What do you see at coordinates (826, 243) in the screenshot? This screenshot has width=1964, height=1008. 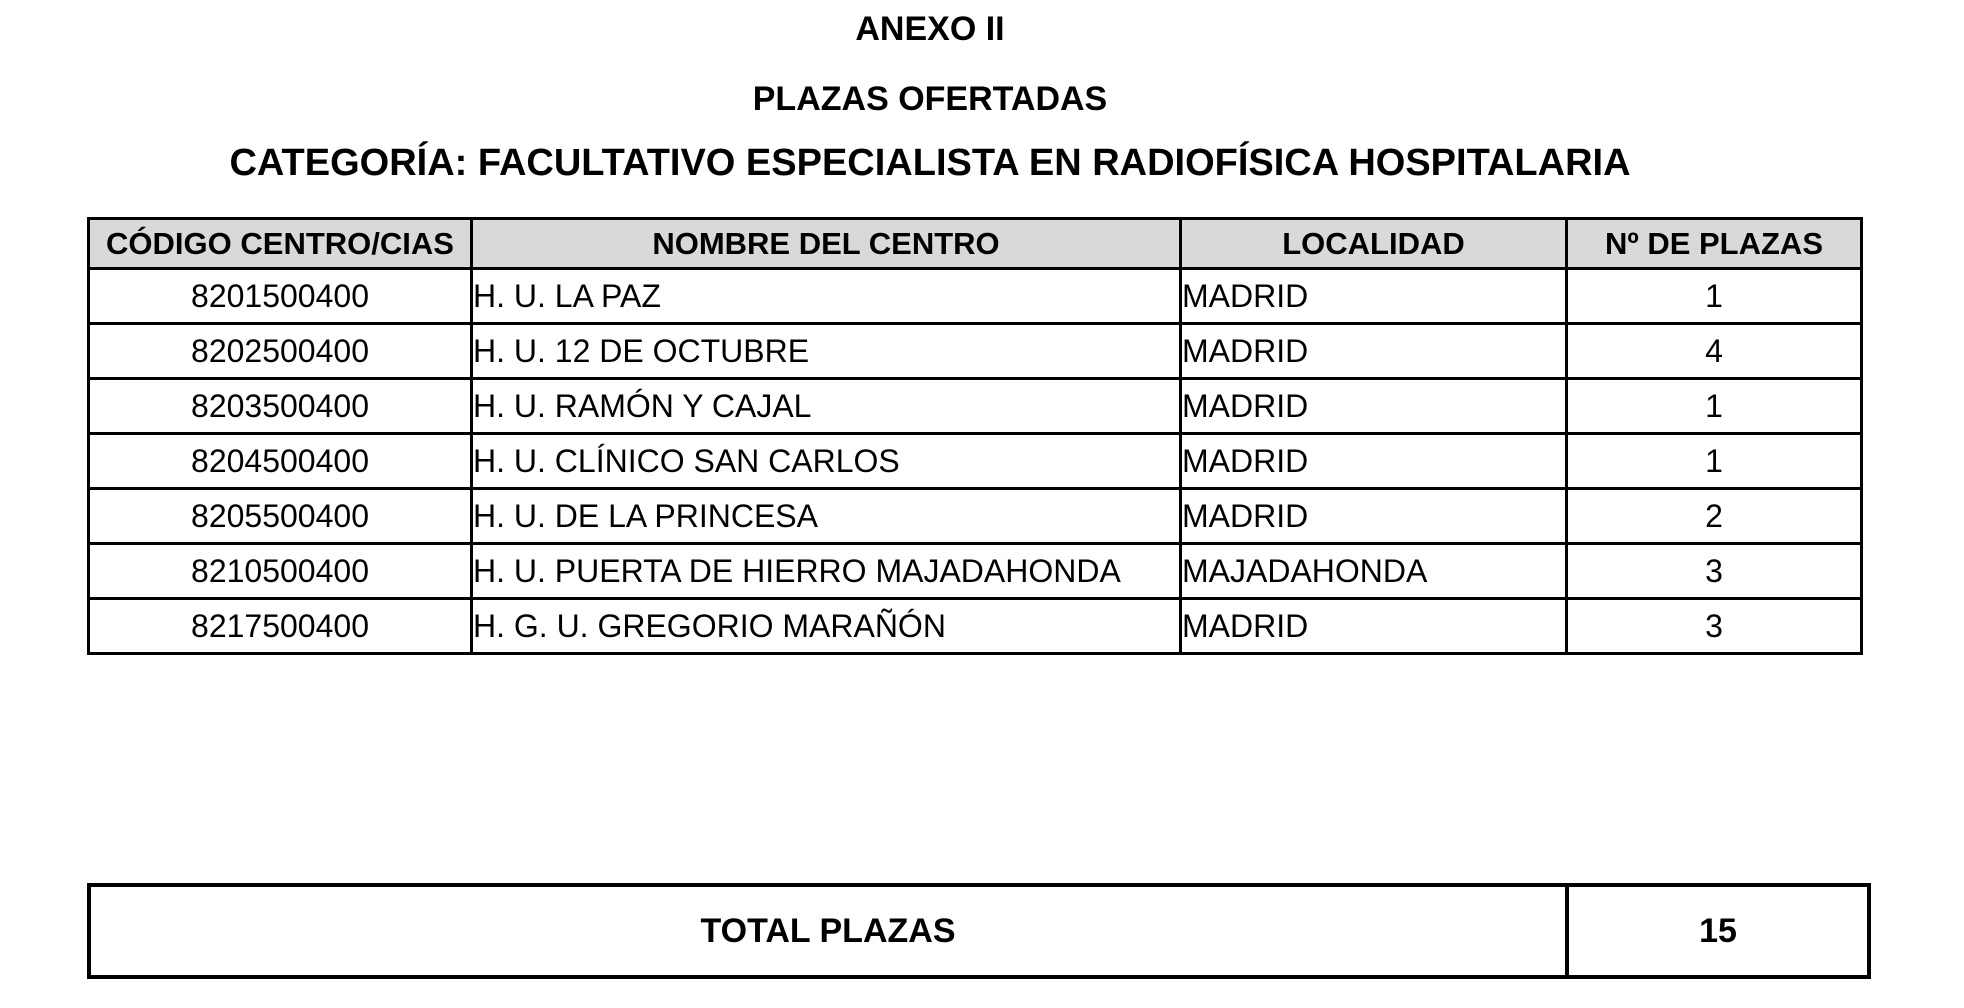 I see `column-header-nombre: NOMBRE DEL CENTRO` at bounding box center [826, 243].